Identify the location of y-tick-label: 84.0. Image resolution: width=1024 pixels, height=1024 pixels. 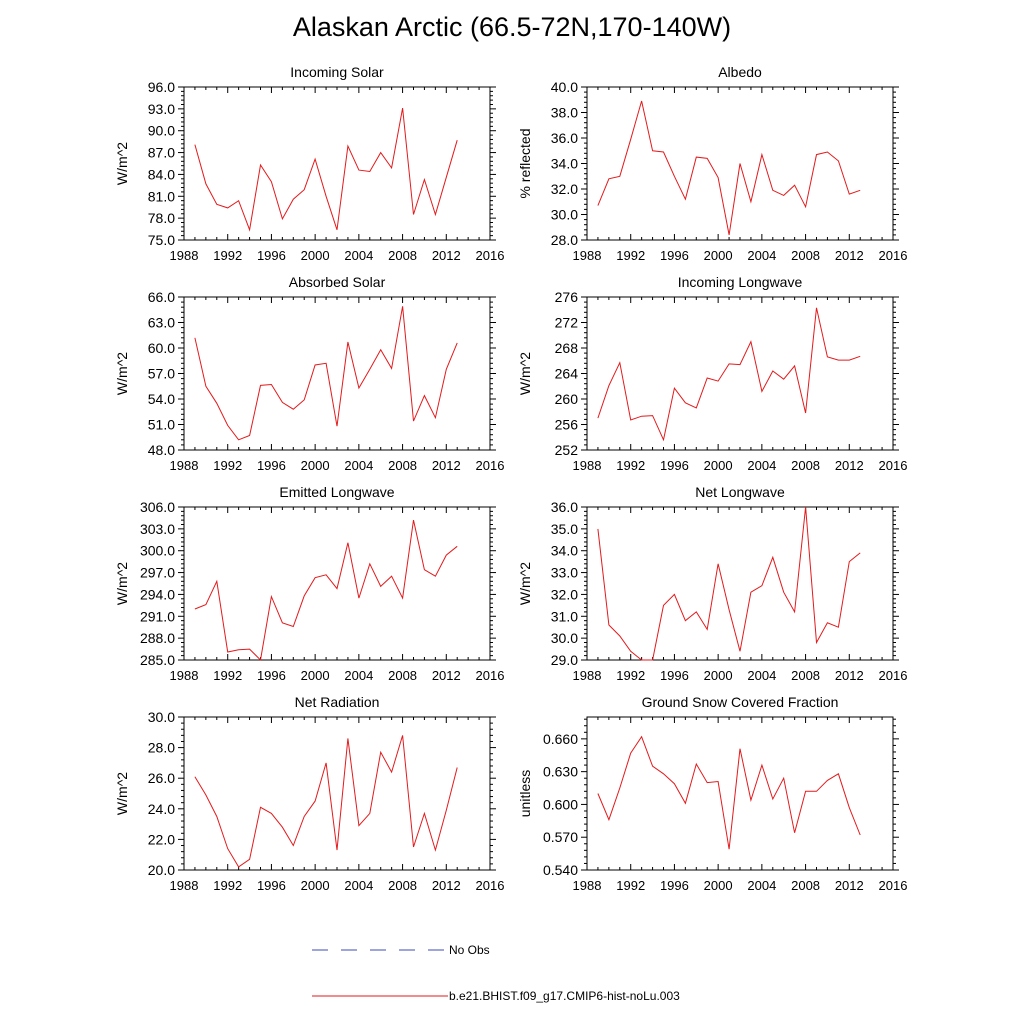
(161, 174).